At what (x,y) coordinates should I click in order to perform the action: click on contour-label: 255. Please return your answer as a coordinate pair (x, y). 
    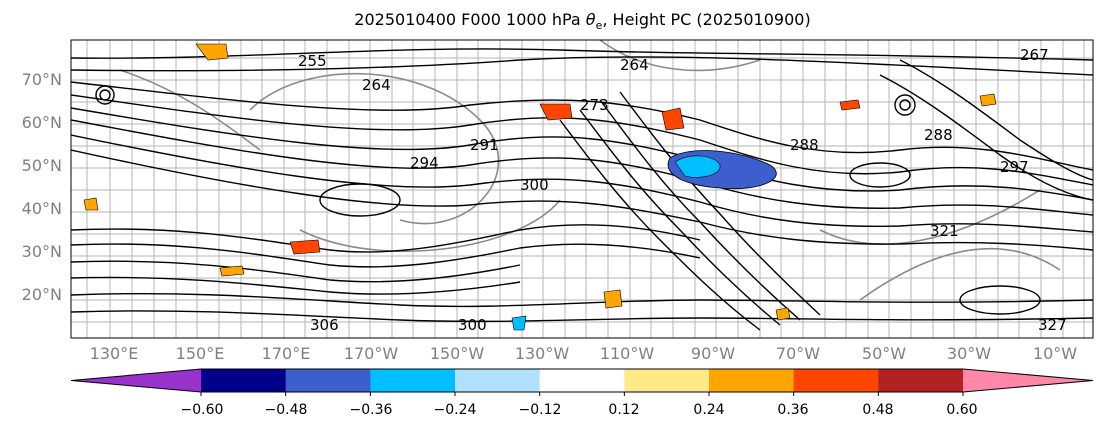
    Looking at the image, I should click on (312, 61).